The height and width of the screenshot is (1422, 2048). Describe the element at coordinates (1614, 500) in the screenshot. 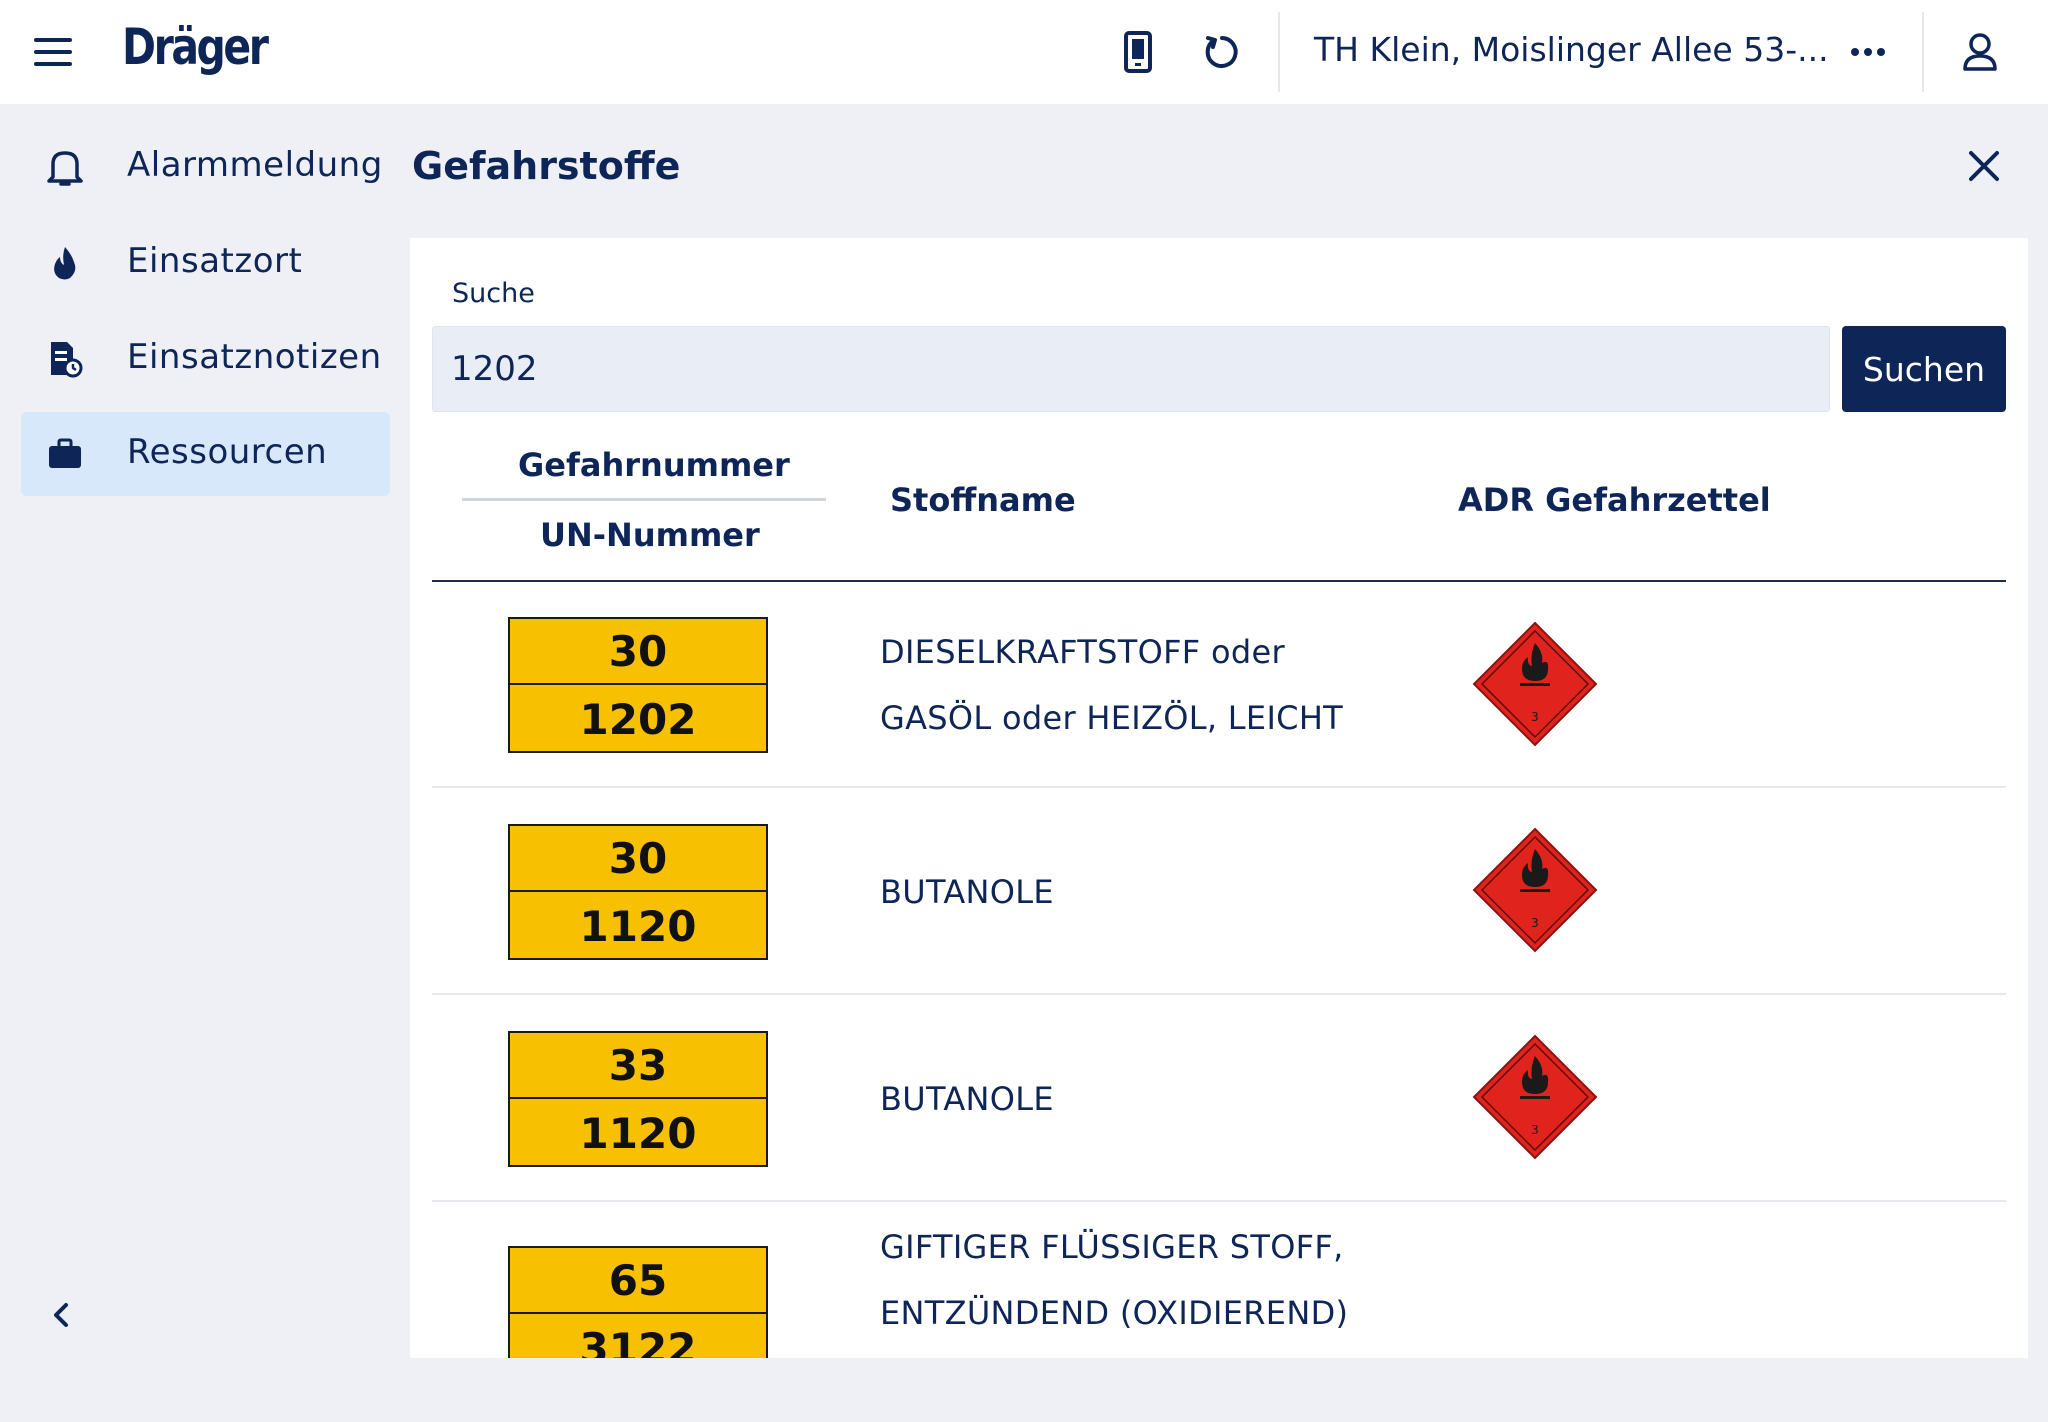

I see `header-adr-gefahrzettel: ADR Gefahrzettel` at that location.